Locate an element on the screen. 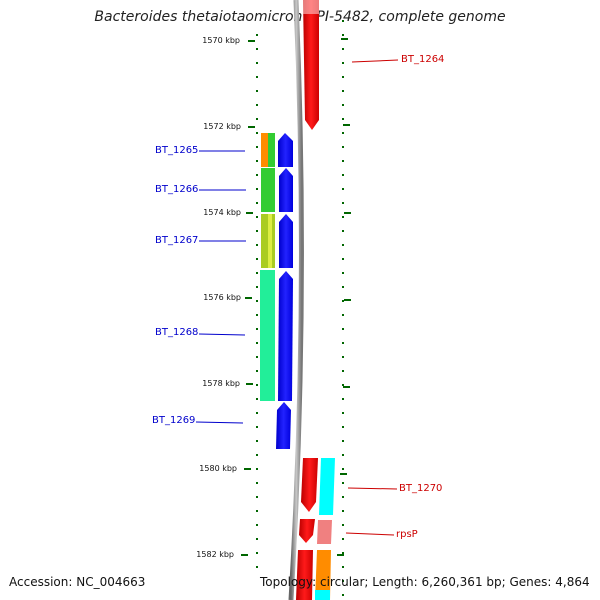  gene-bt1268-cog is located at coordinates (267, 335).